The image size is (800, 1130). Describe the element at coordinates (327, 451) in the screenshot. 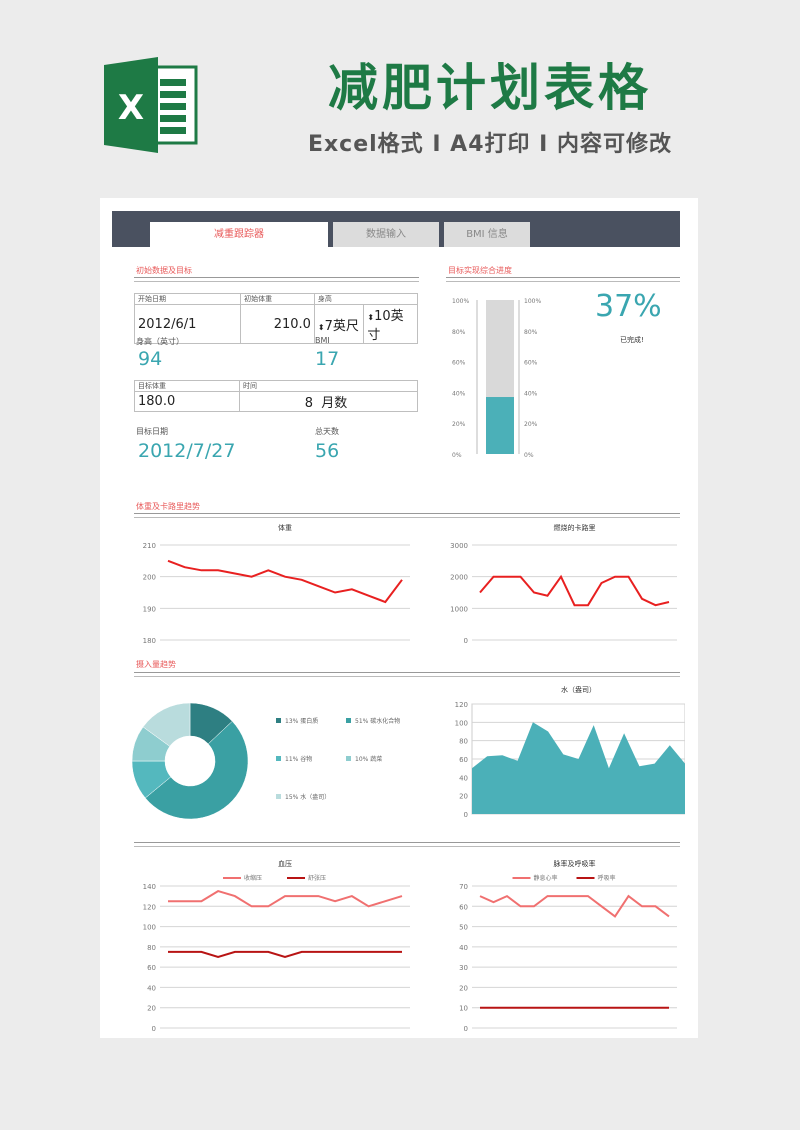

I see `total-days-value: 56` at that location.